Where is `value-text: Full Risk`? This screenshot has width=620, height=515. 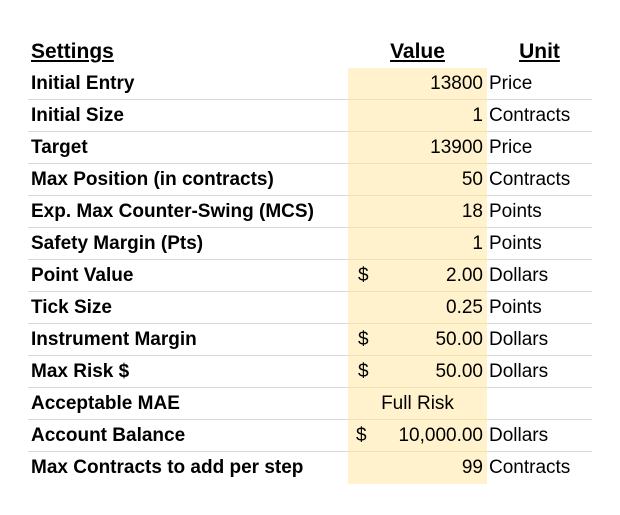 value-text: Full Risk is located at coordinates (417, 403).